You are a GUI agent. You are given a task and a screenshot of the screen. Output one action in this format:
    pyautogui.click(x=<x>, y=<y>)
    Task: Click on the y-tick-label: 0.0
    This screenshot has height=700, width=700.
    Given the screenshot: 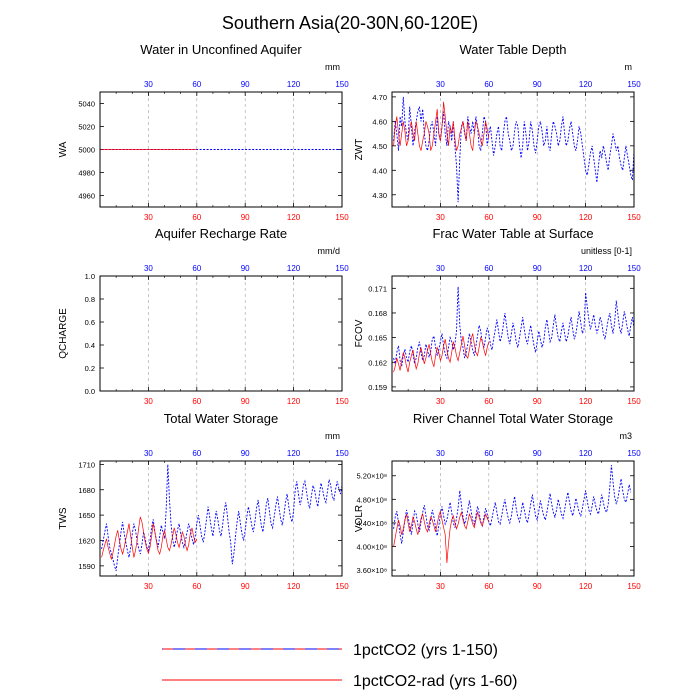 What is the action you would take?
    pyautogui.click(x=90, y=391)
    